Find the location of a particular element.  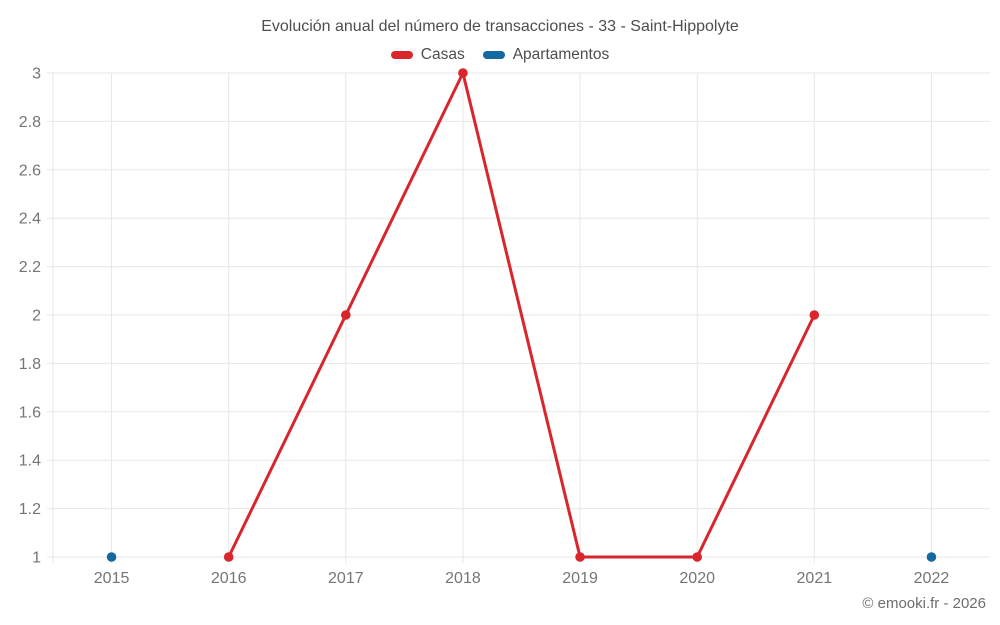

data-point-apartamentos-2015 is located at coordinates (111, 557).